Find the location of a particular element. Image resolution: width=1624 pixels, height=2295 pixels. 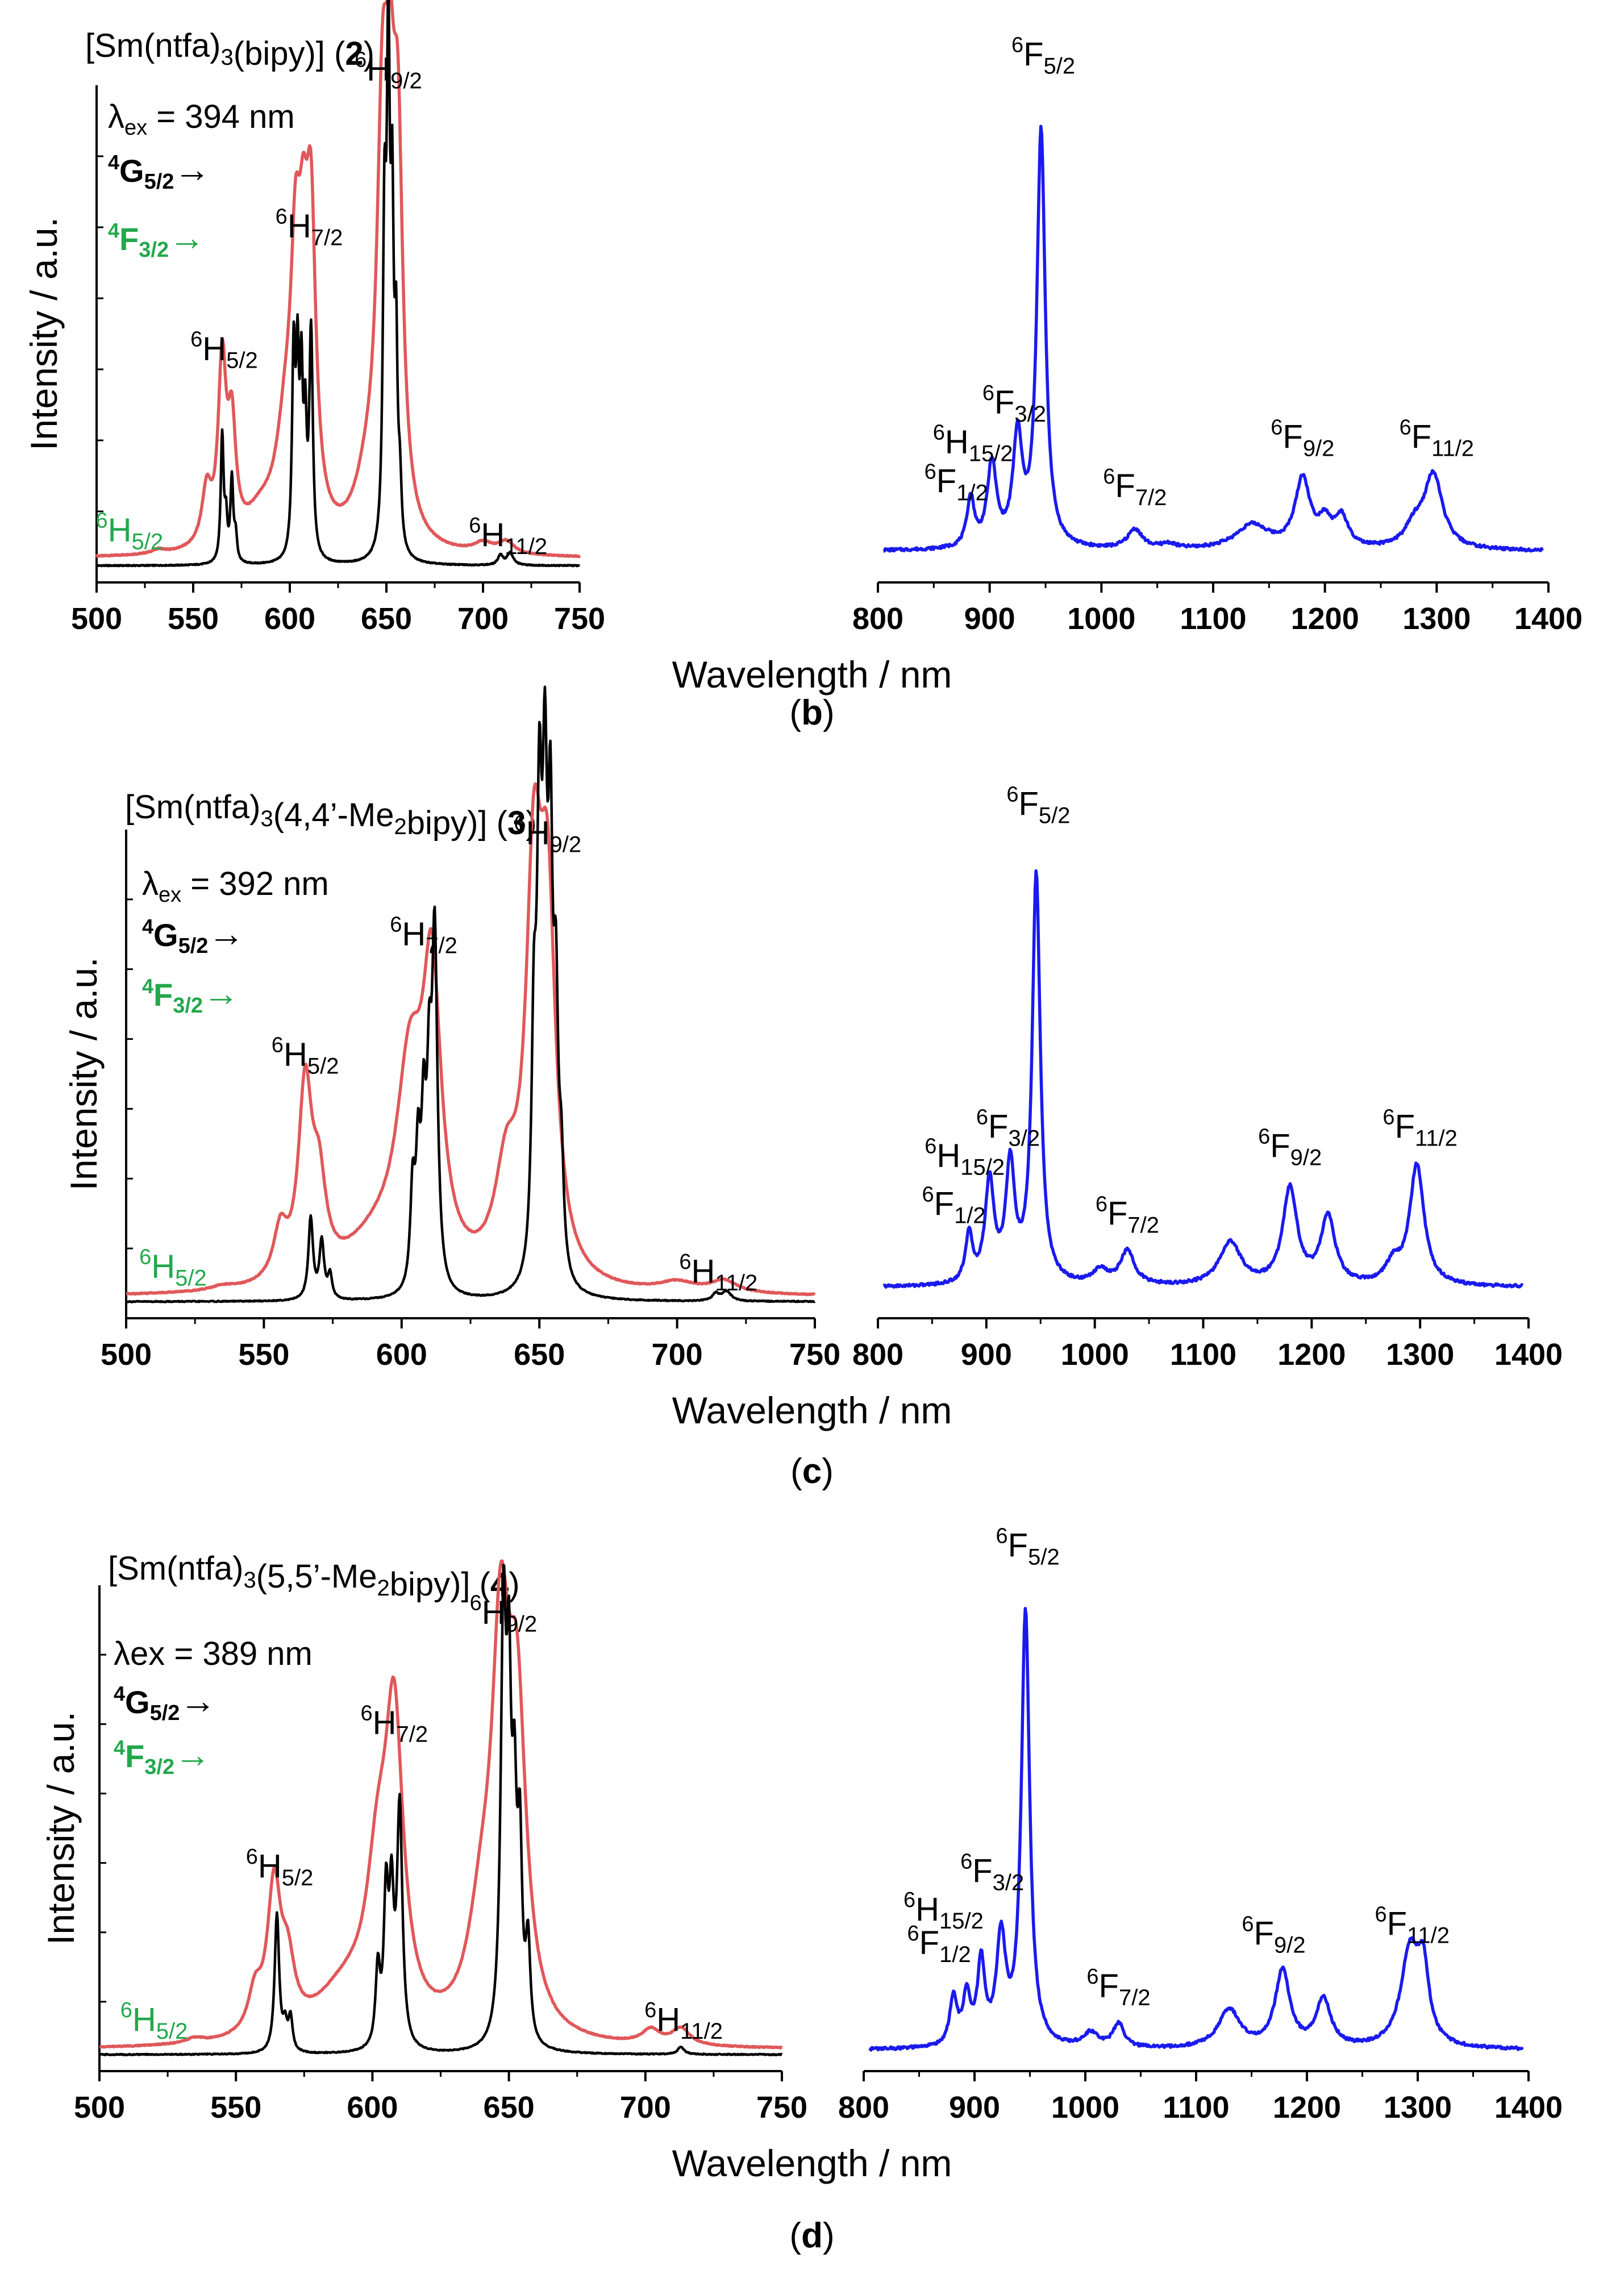

transition-4f32-label: 4F3/2→ is located at coordinates (156, 240).